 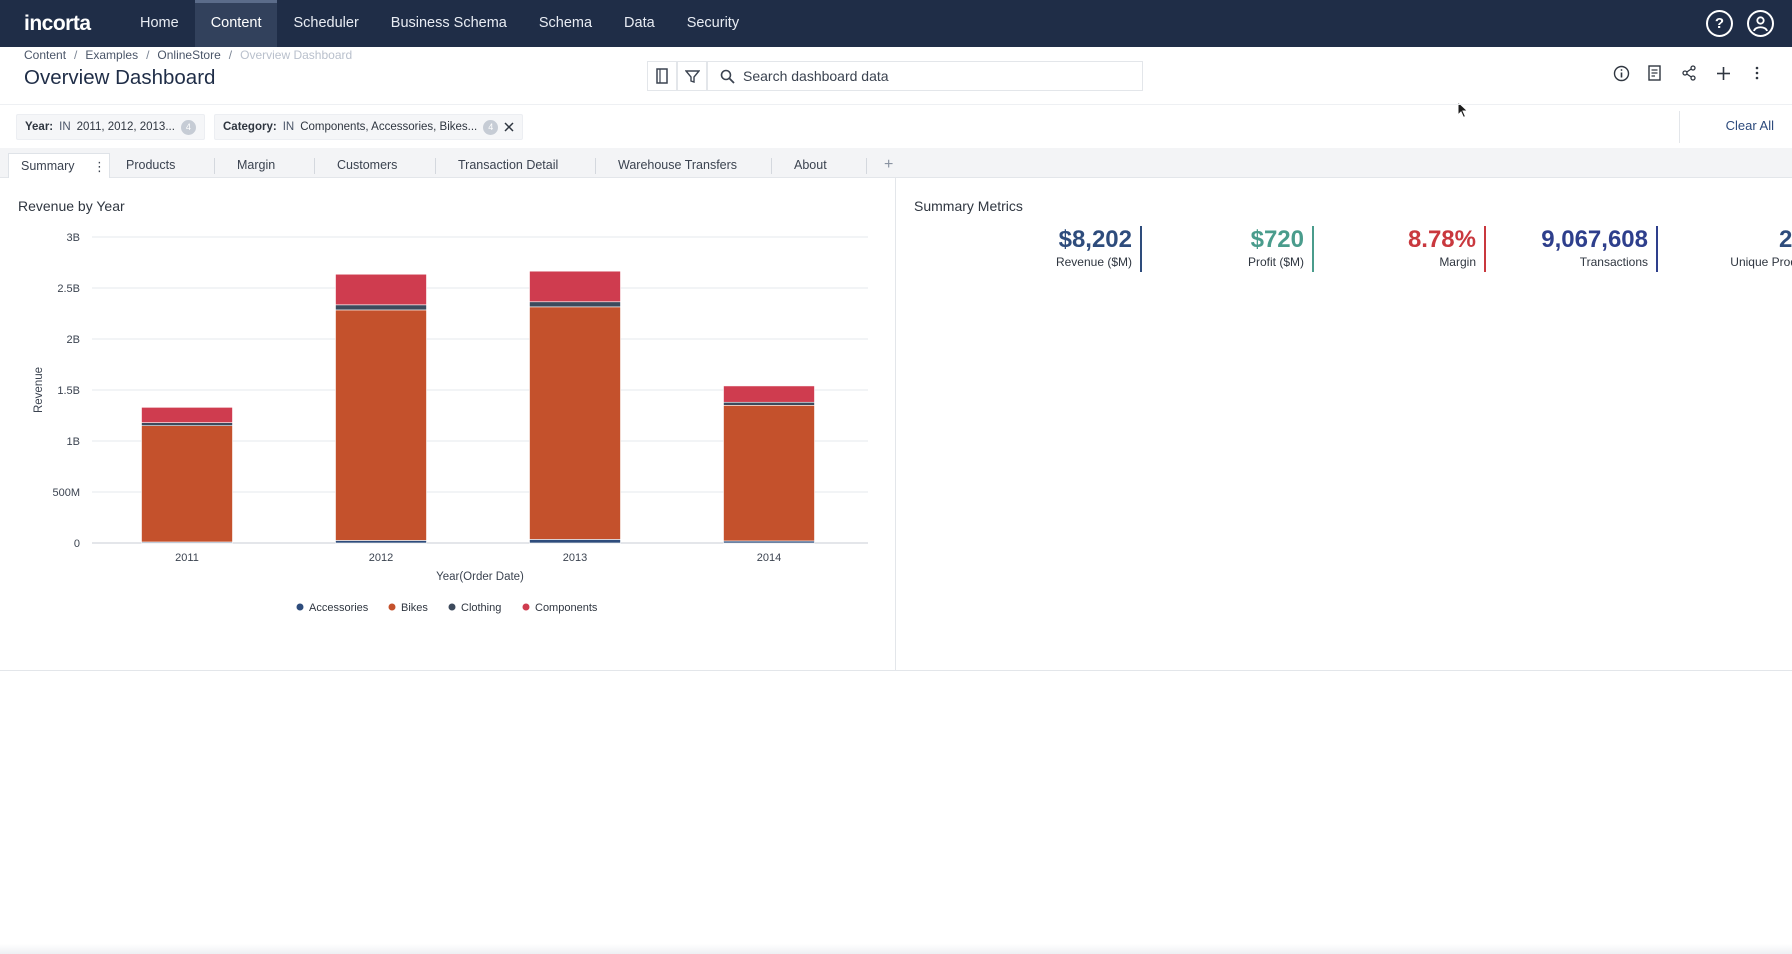 What do you see at coordinates (151, 165) in the screenshot?
I see `tab-products: Products` at bounding box center [151, 165].